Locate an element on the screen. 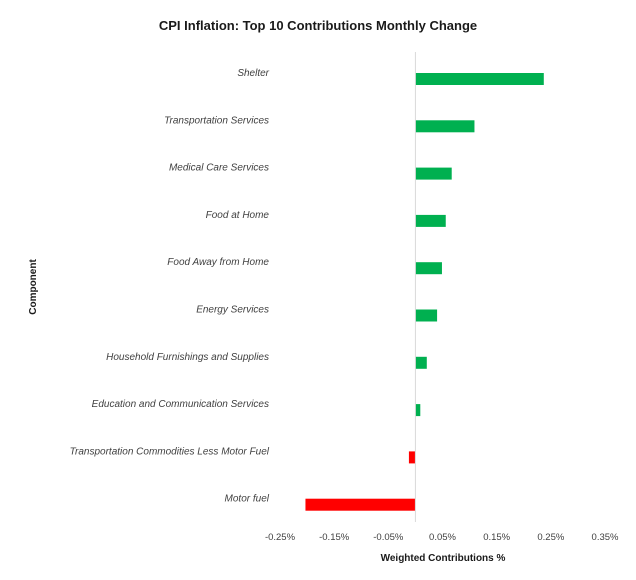 Image resolution: width=636 pixels, height=580 pixels. x-tick-label: -0.15% is located at coordinates (334, 537).